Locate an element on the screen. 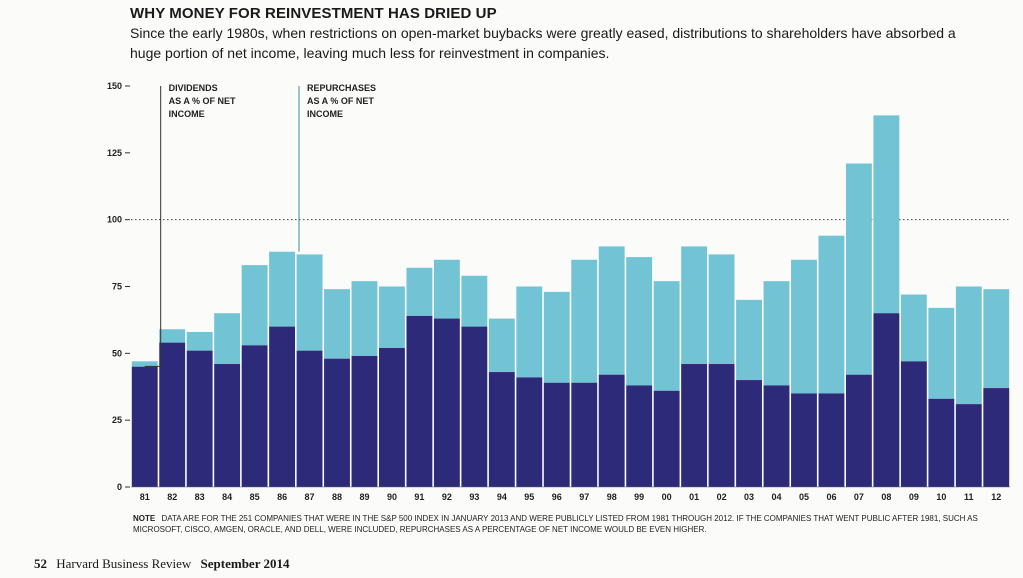  y-tick-label: 150 is located at coordinates (114, 86).